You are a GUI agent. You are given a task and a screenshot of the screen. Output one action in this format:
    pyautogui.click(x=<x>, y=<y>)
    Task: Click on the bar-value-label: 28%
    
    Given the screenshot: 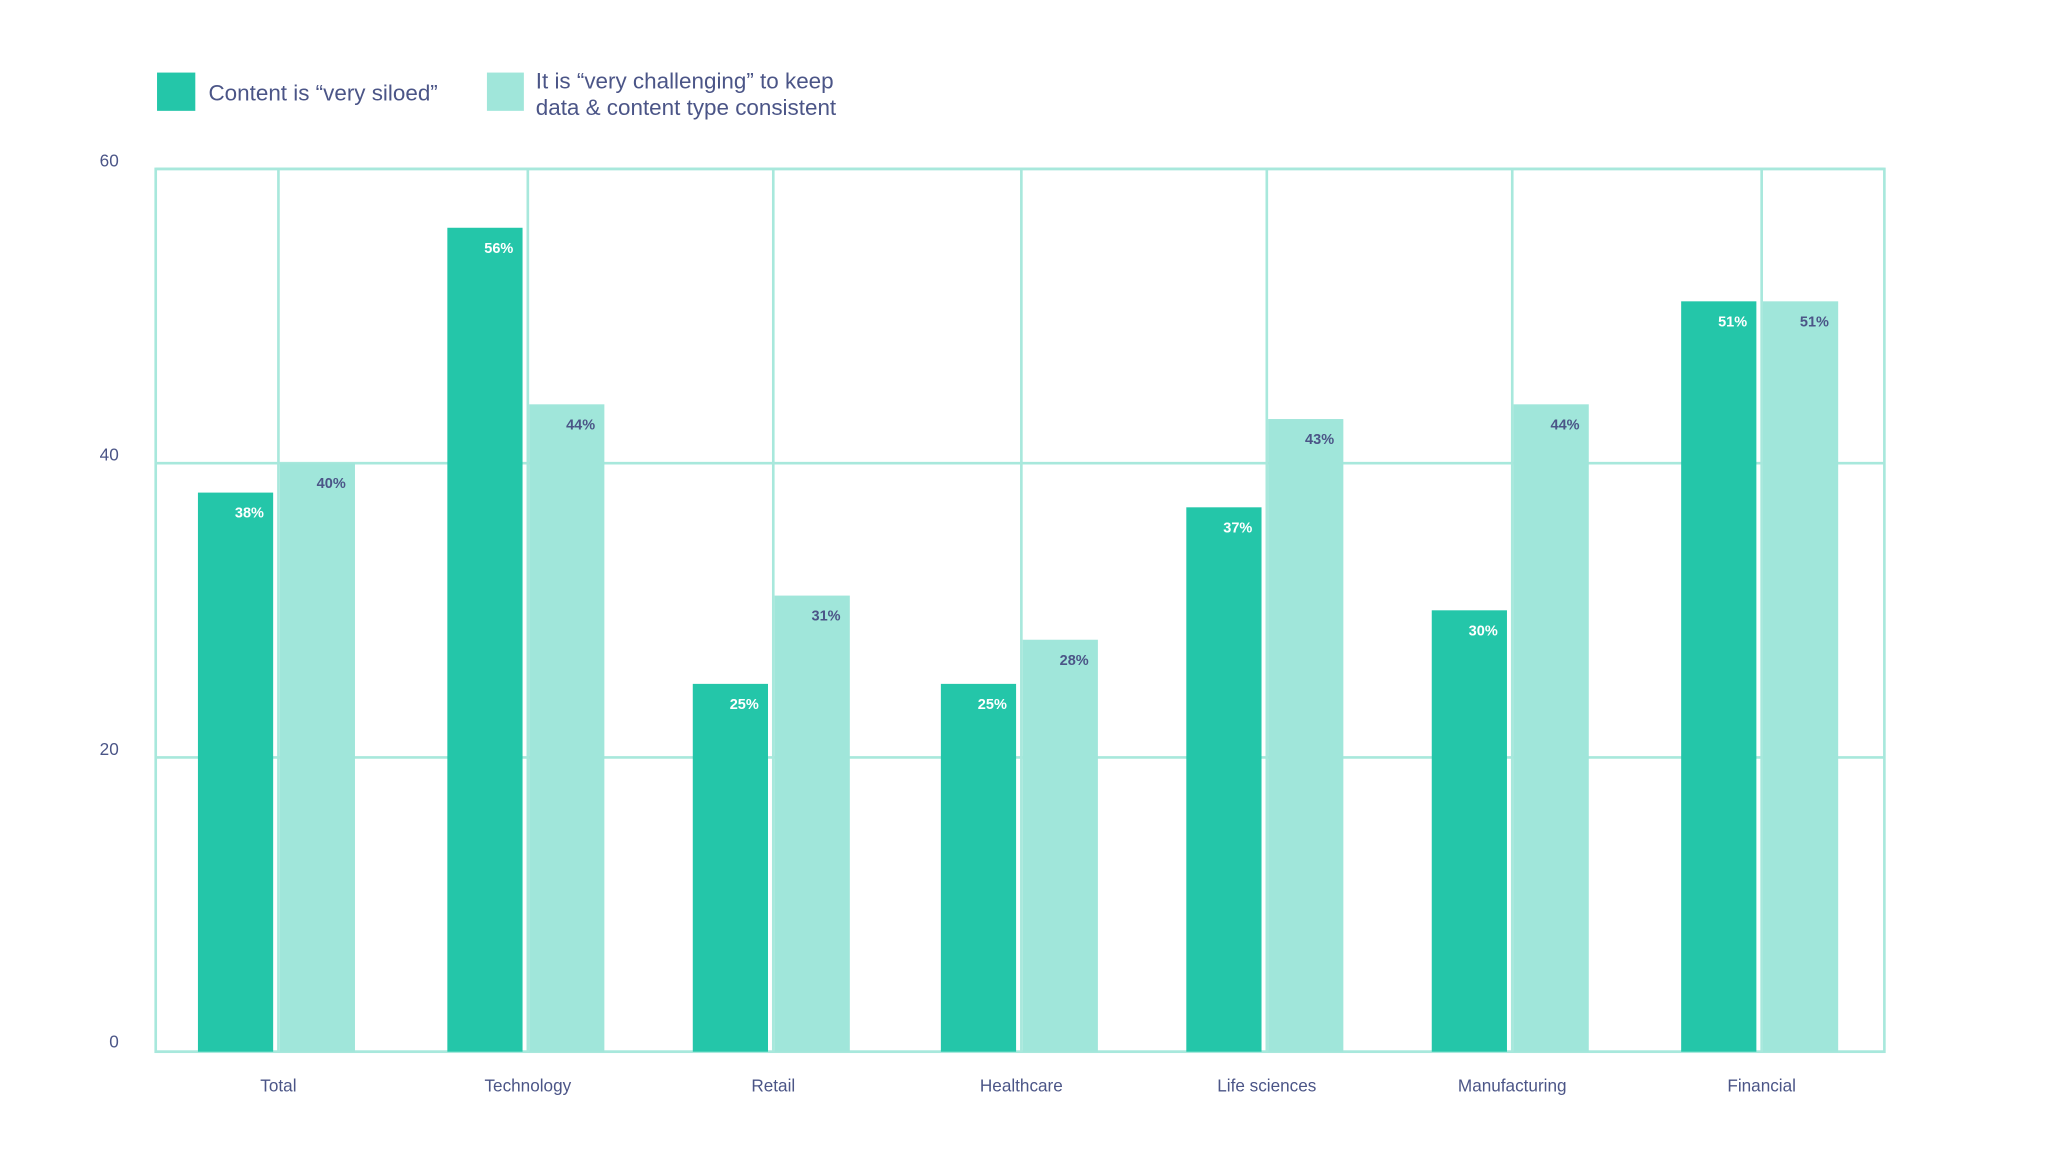 What is the action you would take?
    pyautogui.click(x=1074, y=661)
    